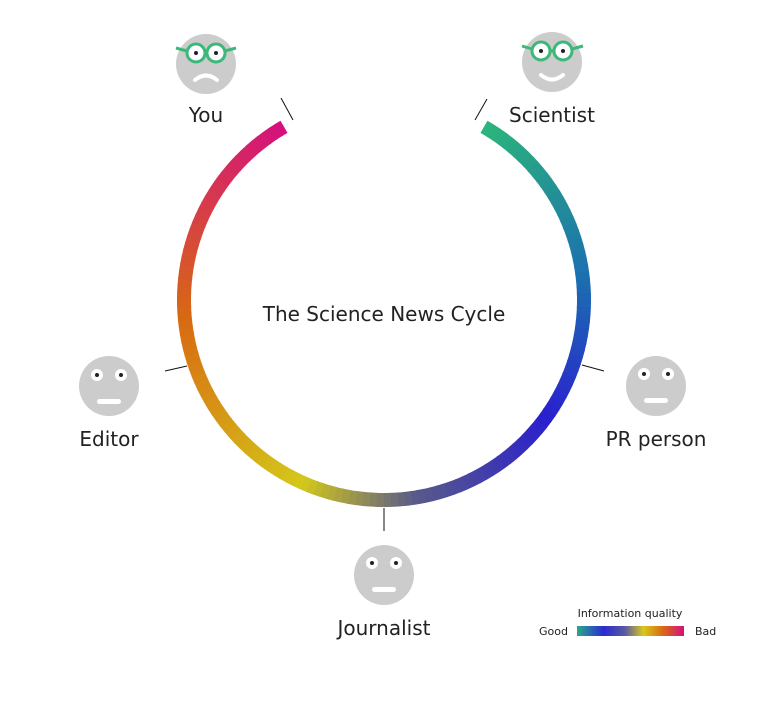 This screenshot has height=703, width=769. What do you see at coordinates (287, 109) in the screenshot?
I see `connector-you` at bounding box center [287, 109].